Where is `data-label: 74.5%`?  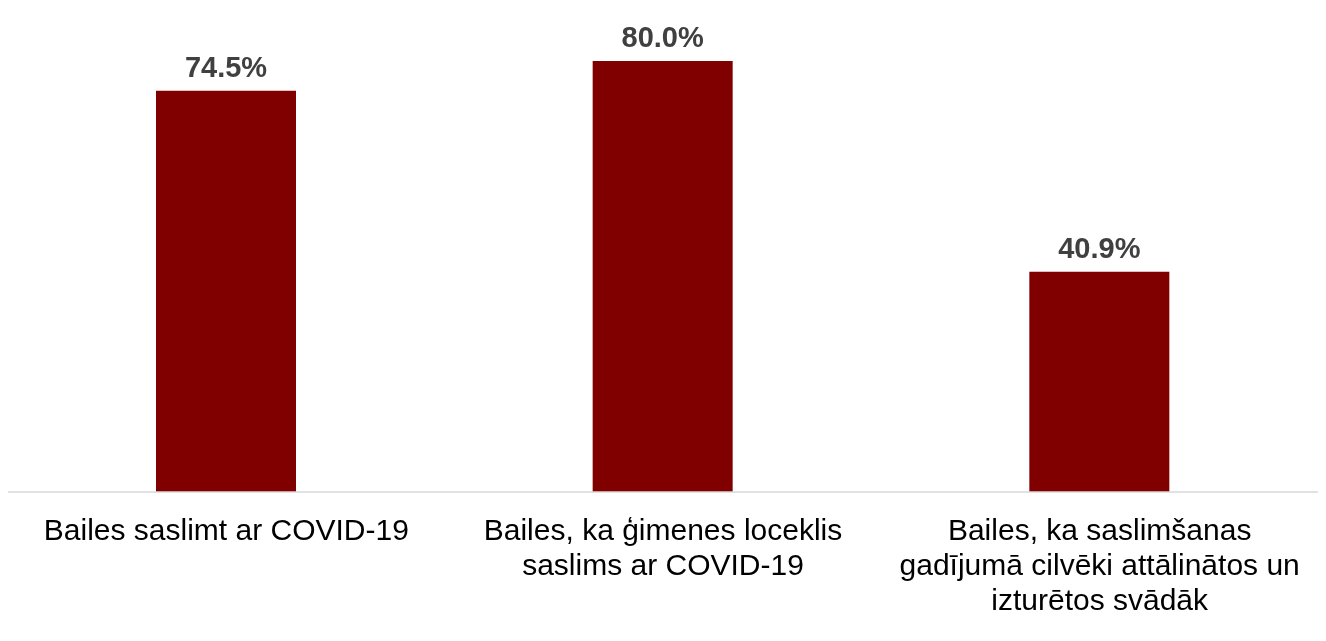 data-label: 74.5% is located at coordinates (226, 66).